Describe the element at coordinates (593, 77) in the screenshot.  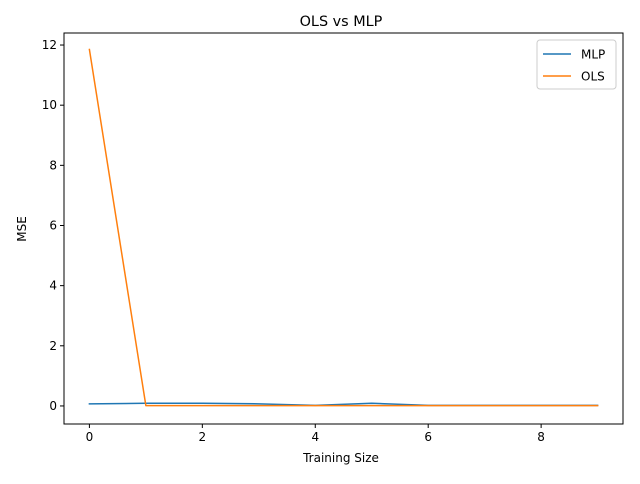
I see `legend-label-ols: OLS` at that location.